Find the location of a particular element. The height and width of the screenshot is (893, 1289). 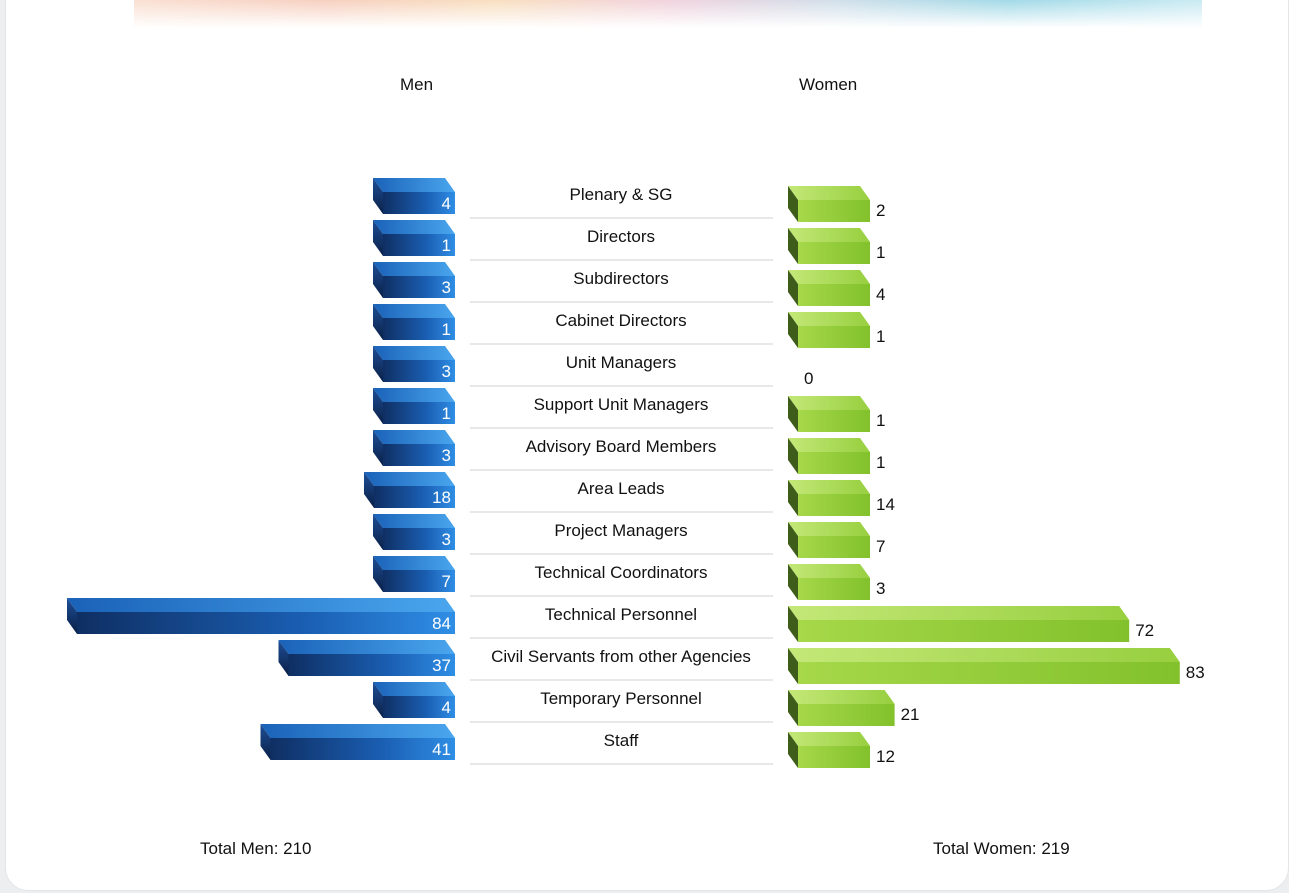

women-value-label: 0 is located at coordinates (808, 378).